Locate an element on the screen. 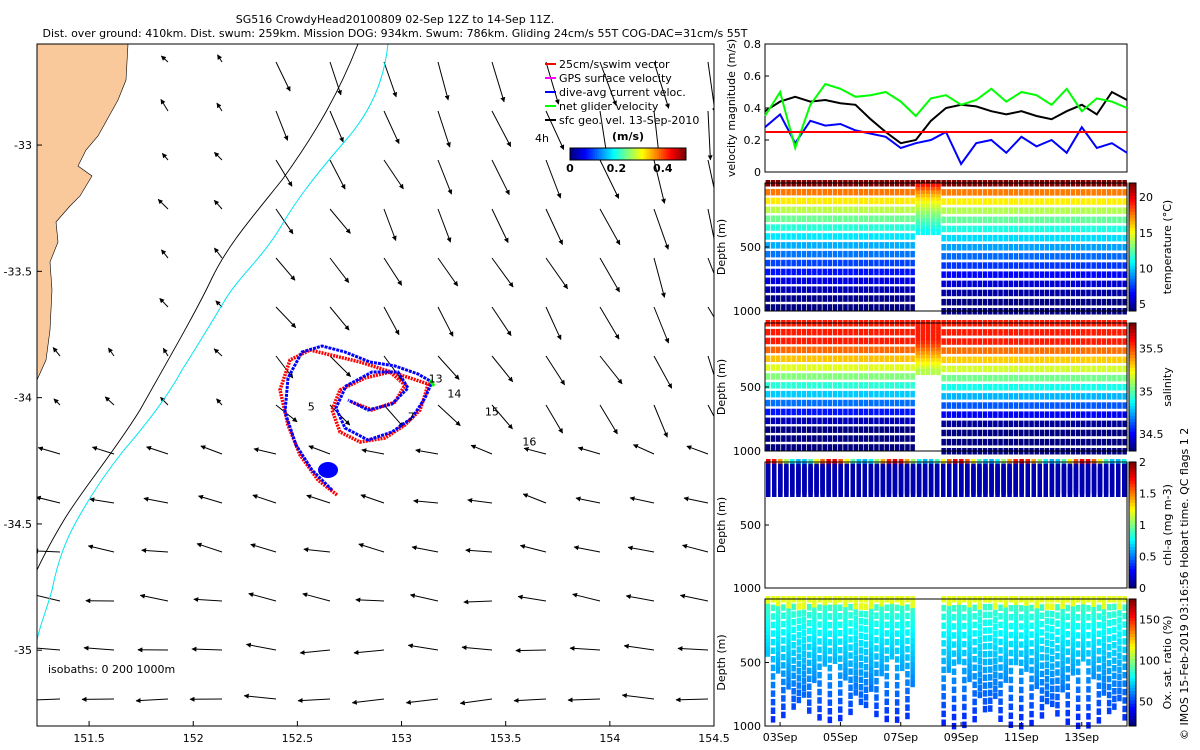  day-label: 15 is located at coordinates (492, 411).